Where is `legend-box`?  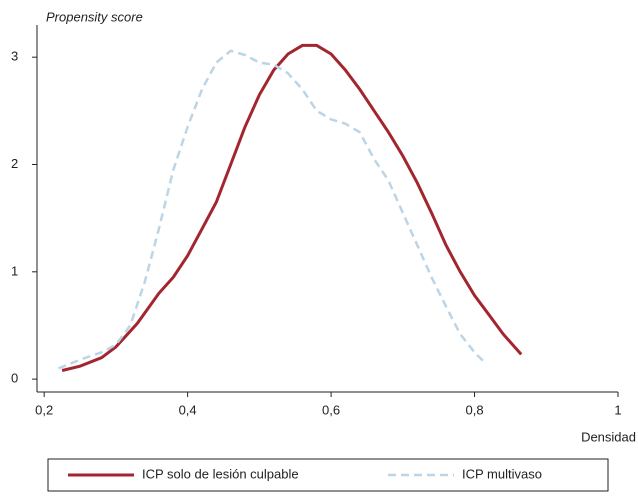
legend-box is located at coordinates (328, 475).